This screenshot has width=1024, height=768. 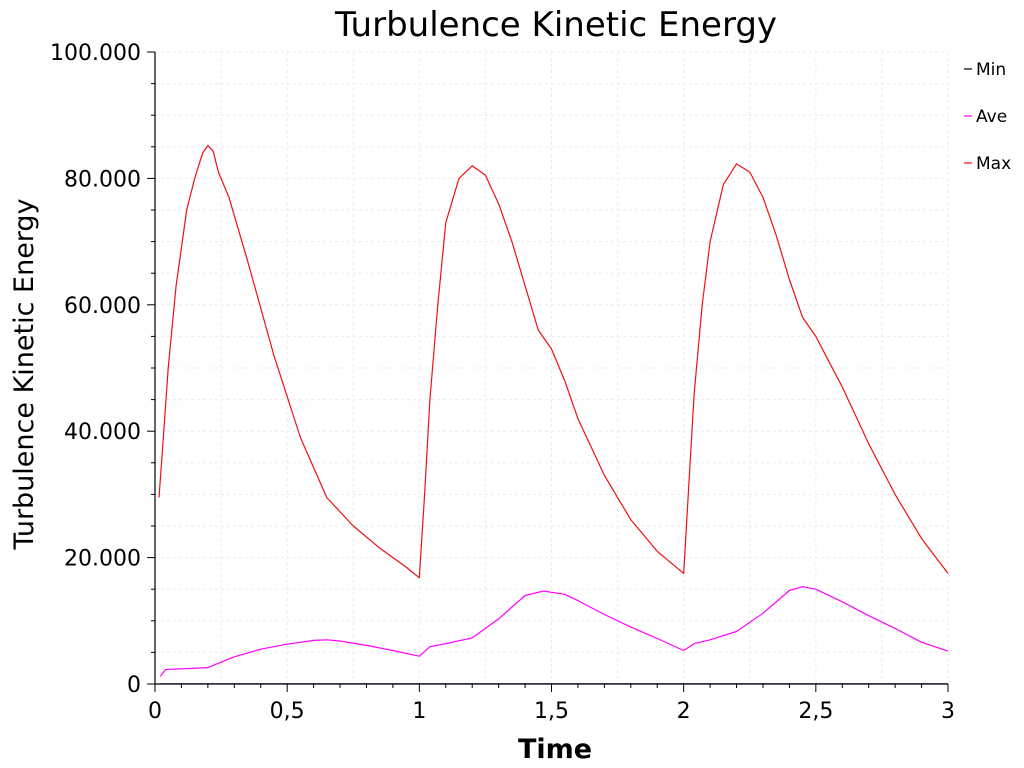 I want to click on y-tick-label: 100.000, so click(x=95, y=53).